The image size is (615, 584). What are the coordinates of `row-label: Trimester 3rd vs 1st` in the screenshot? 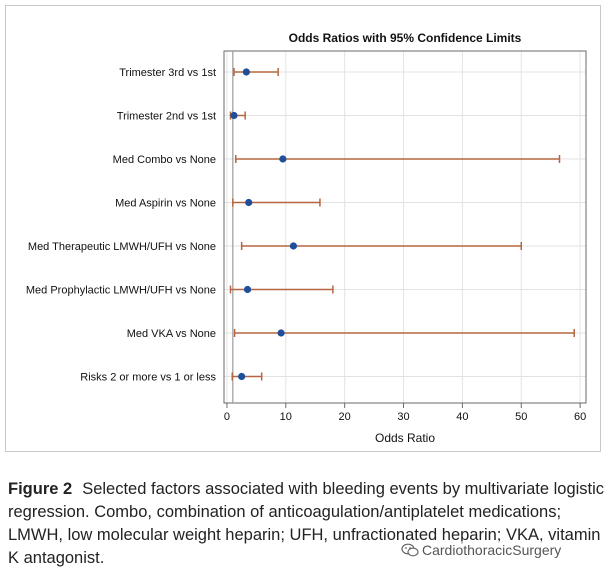 It's located at (167, 73).